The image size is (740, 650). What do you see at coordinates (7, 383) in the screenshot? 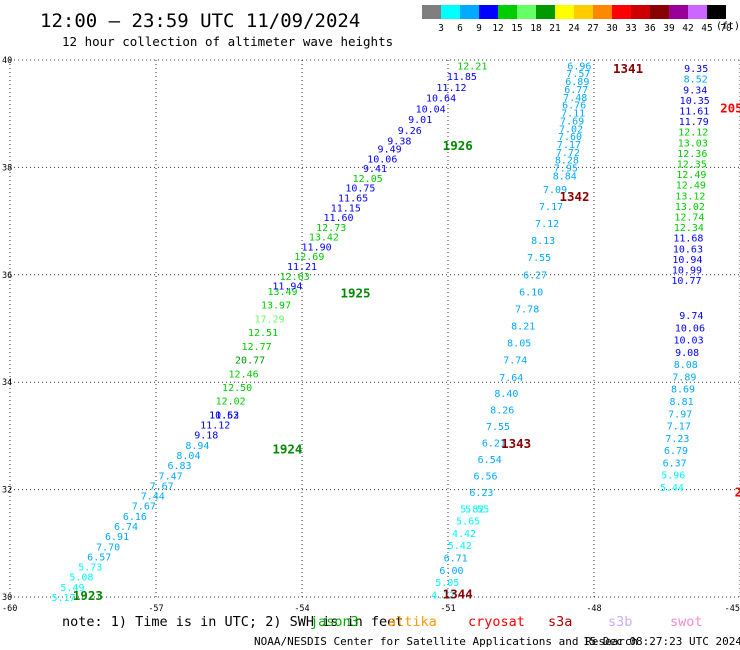
I see `y-tick-label: 34` at bounding box center [7, 383].